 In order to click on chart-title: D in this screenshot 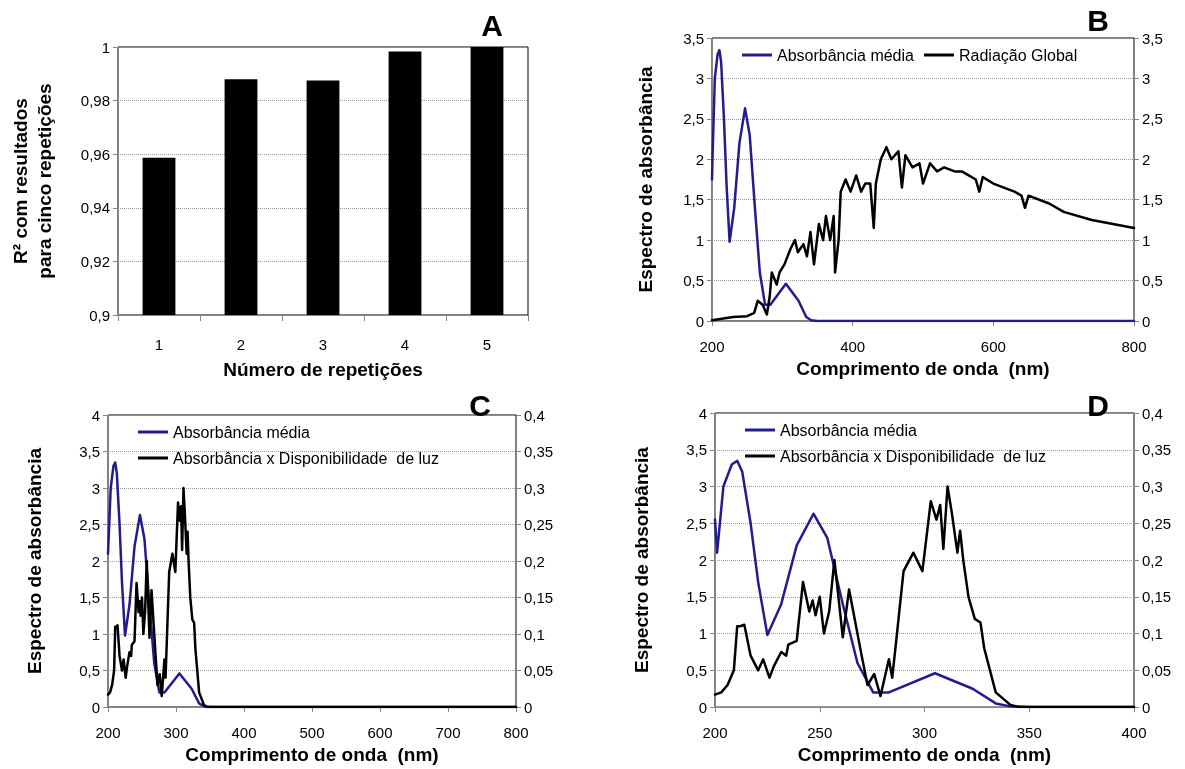, I will do `click(1098, 405)`.